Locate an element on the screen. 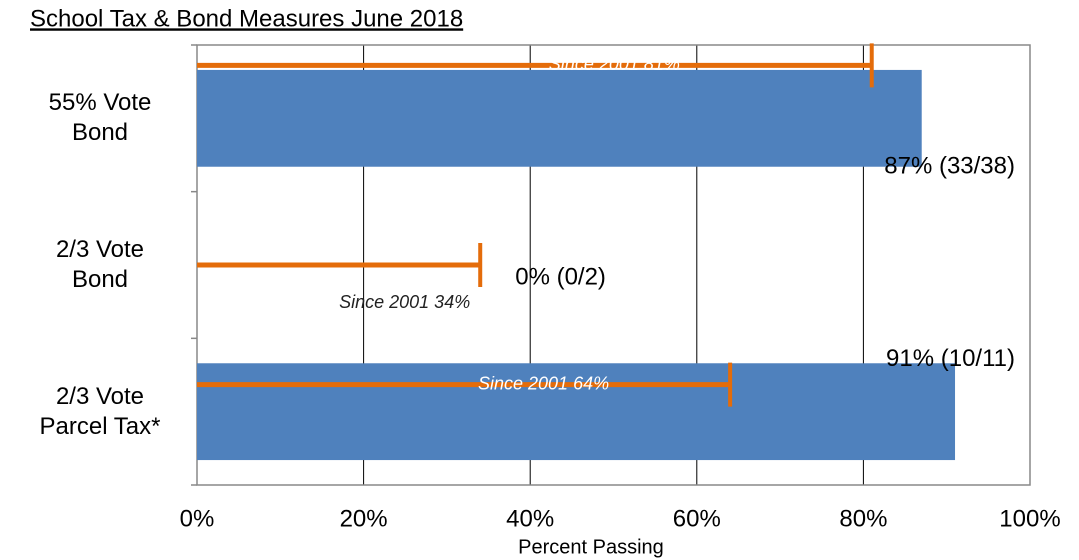  x-tick-label: 40% is located at coordinates (530, 518).